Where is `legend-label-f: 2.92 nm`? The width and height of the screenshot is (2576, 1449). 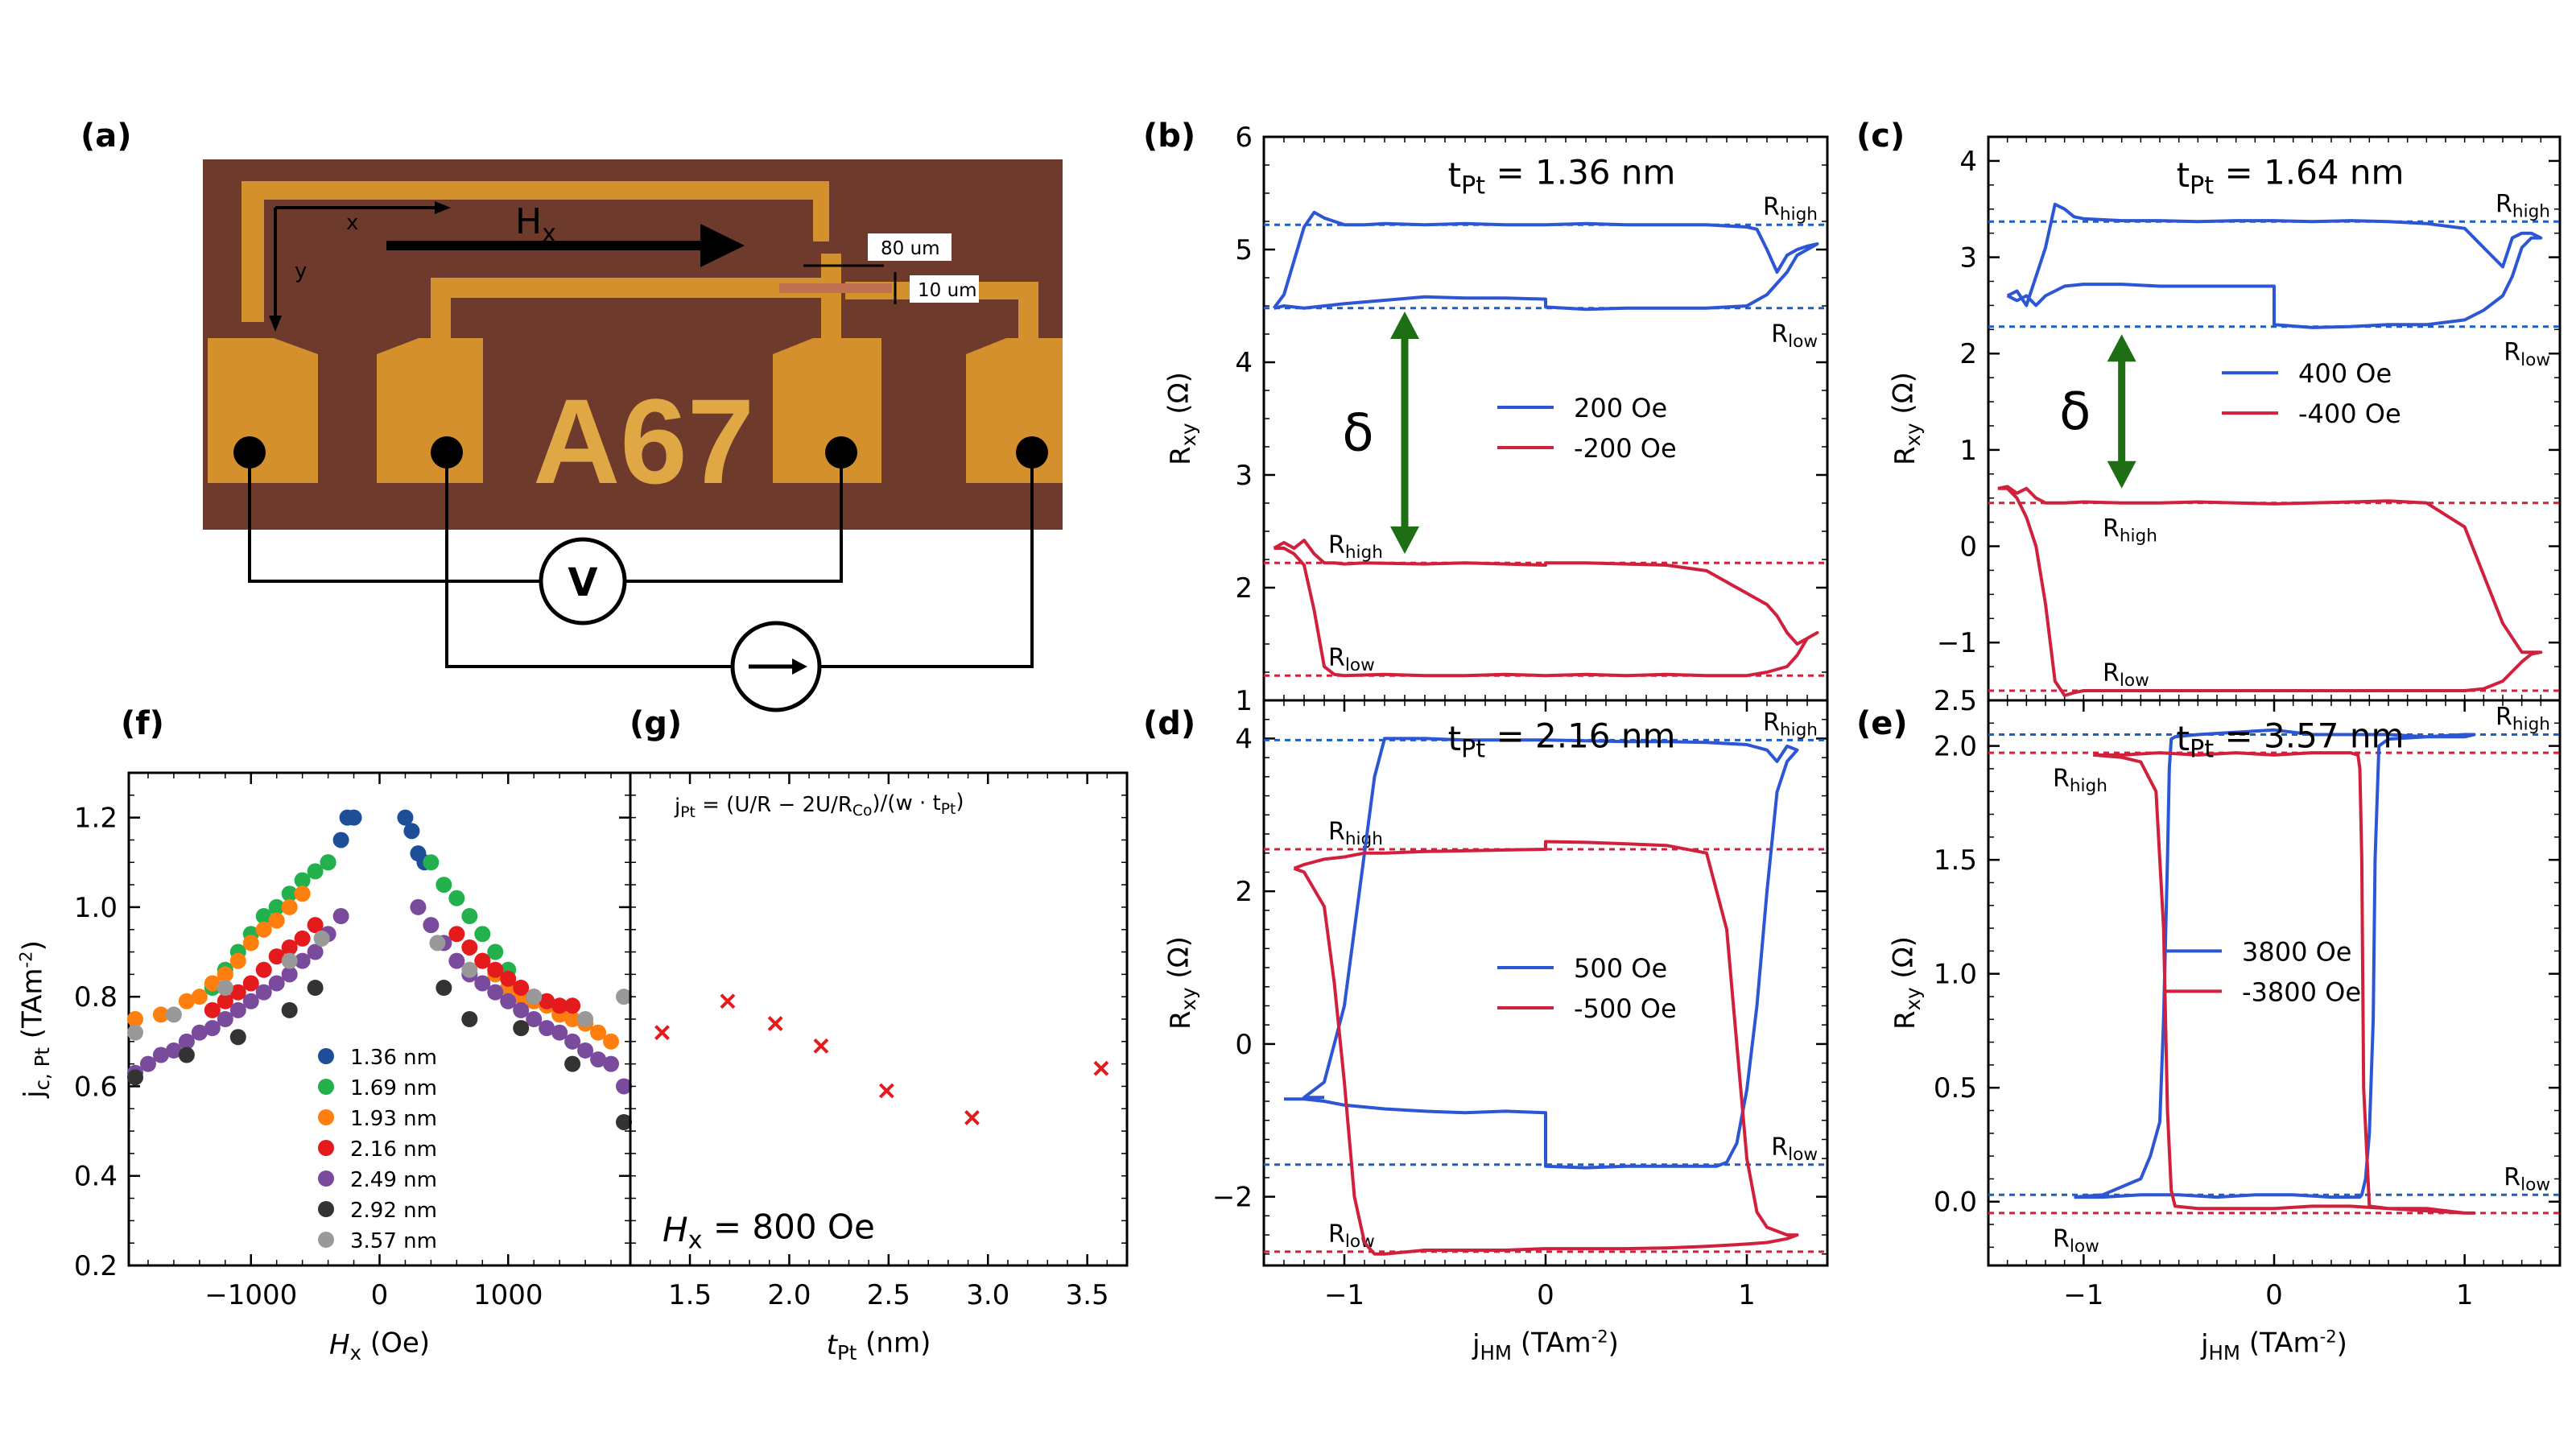 legend-label-f: 2.92 nm is located at coordinates (393, 1211).